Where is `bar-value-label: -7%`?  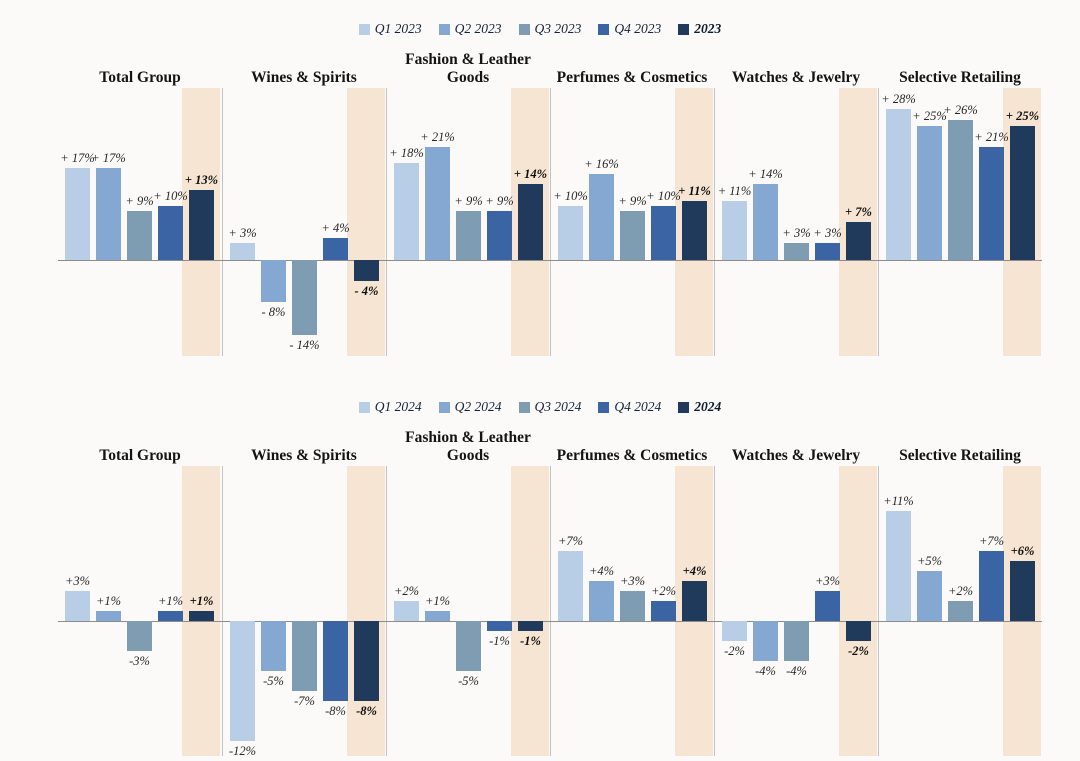
bar-value-label: -7% is located at coordinates (304, 701).